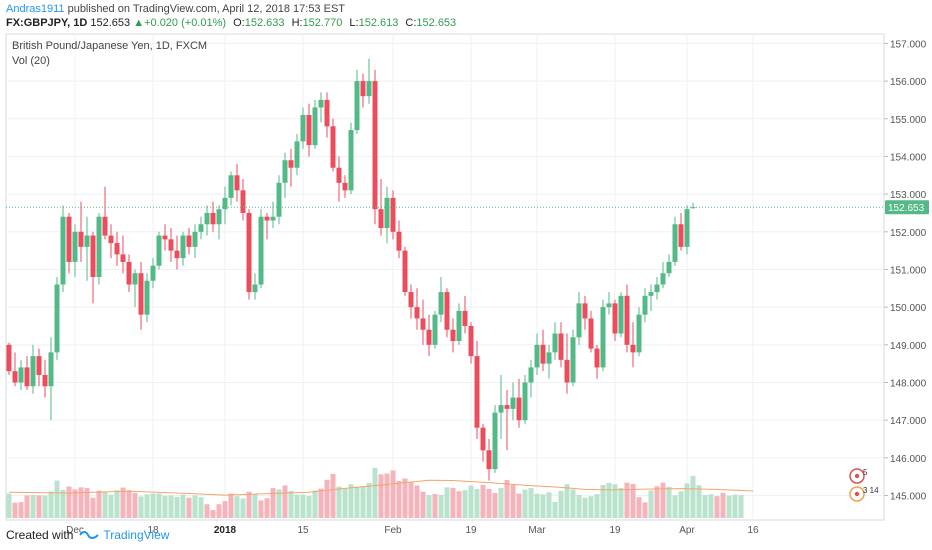 The width and height of the screenshot is (932, 550). I want to click on badge-count: 5, so click(865, 472).